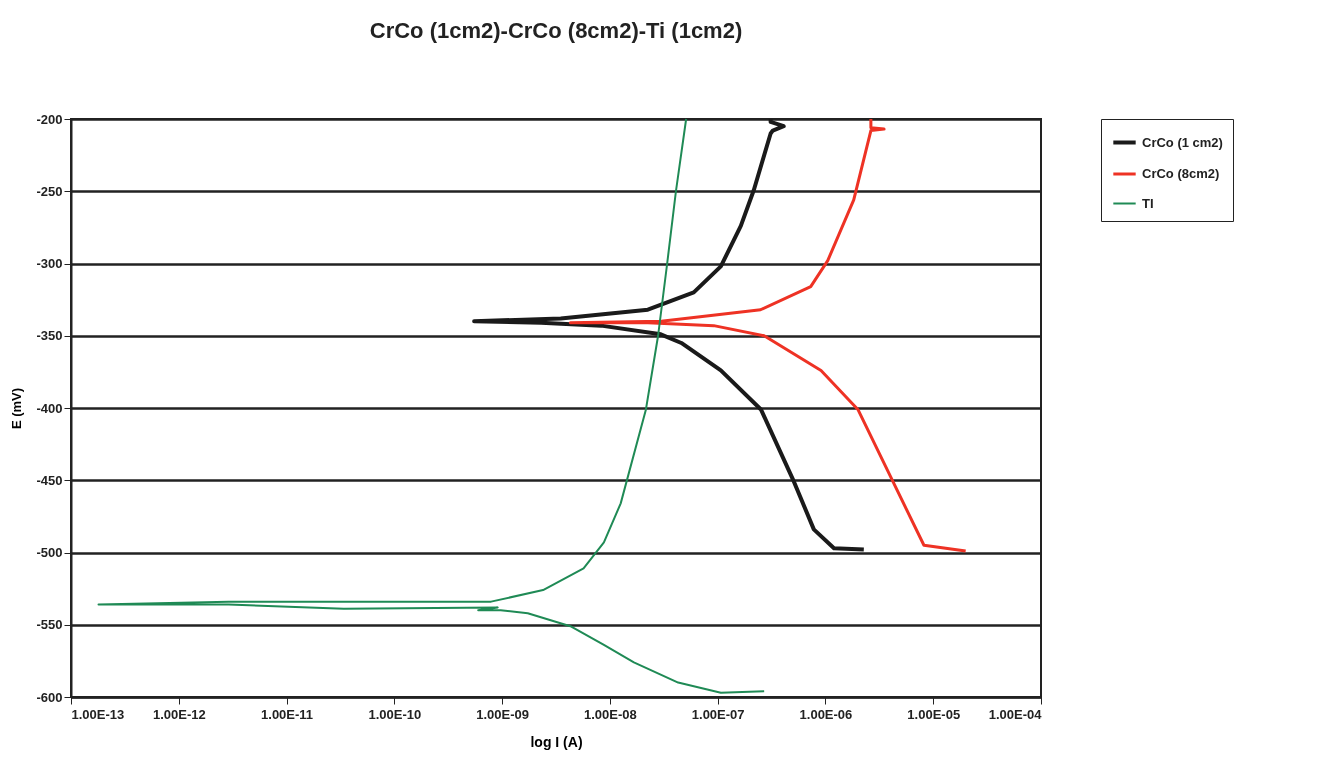 The image size is (1319, 776). I want to click on legend-label: CrCo (1 cm2), so click(1182, 142).